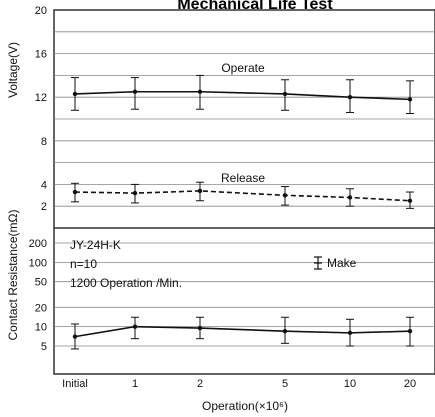 The height and width of the screenshot is (417, 435). What do you see at coordinates (41, 55) in the screenshot?
I see `y-tick-label: 16` at bounding box center [41, 55].